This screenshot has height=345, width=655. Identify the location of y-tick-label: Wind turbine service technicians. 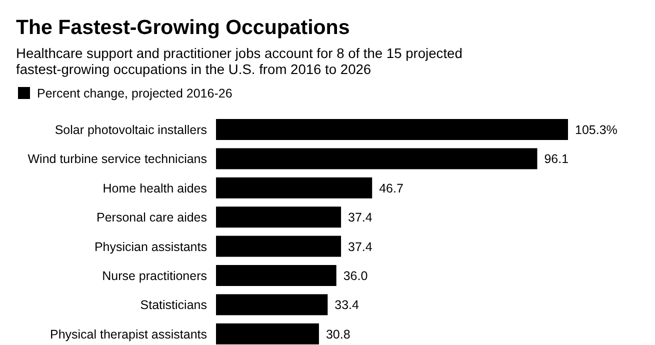
(117, 159).